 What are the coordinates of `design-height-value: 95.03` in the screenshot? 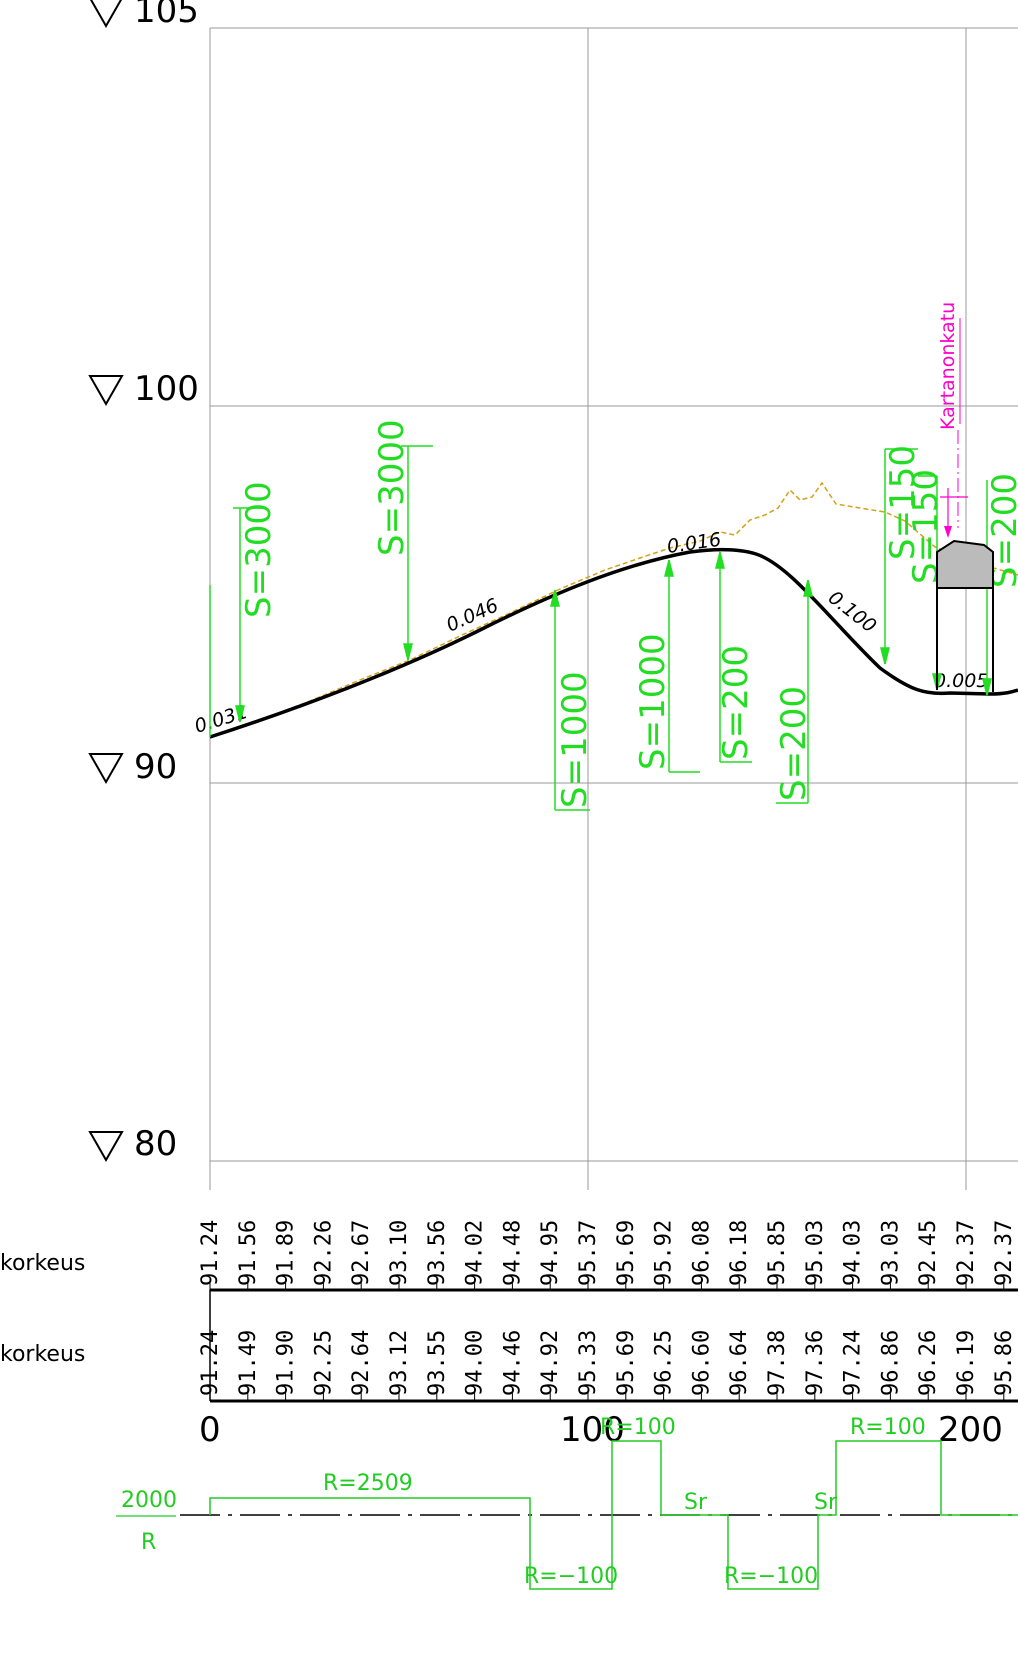 It's located at (815, 1253).